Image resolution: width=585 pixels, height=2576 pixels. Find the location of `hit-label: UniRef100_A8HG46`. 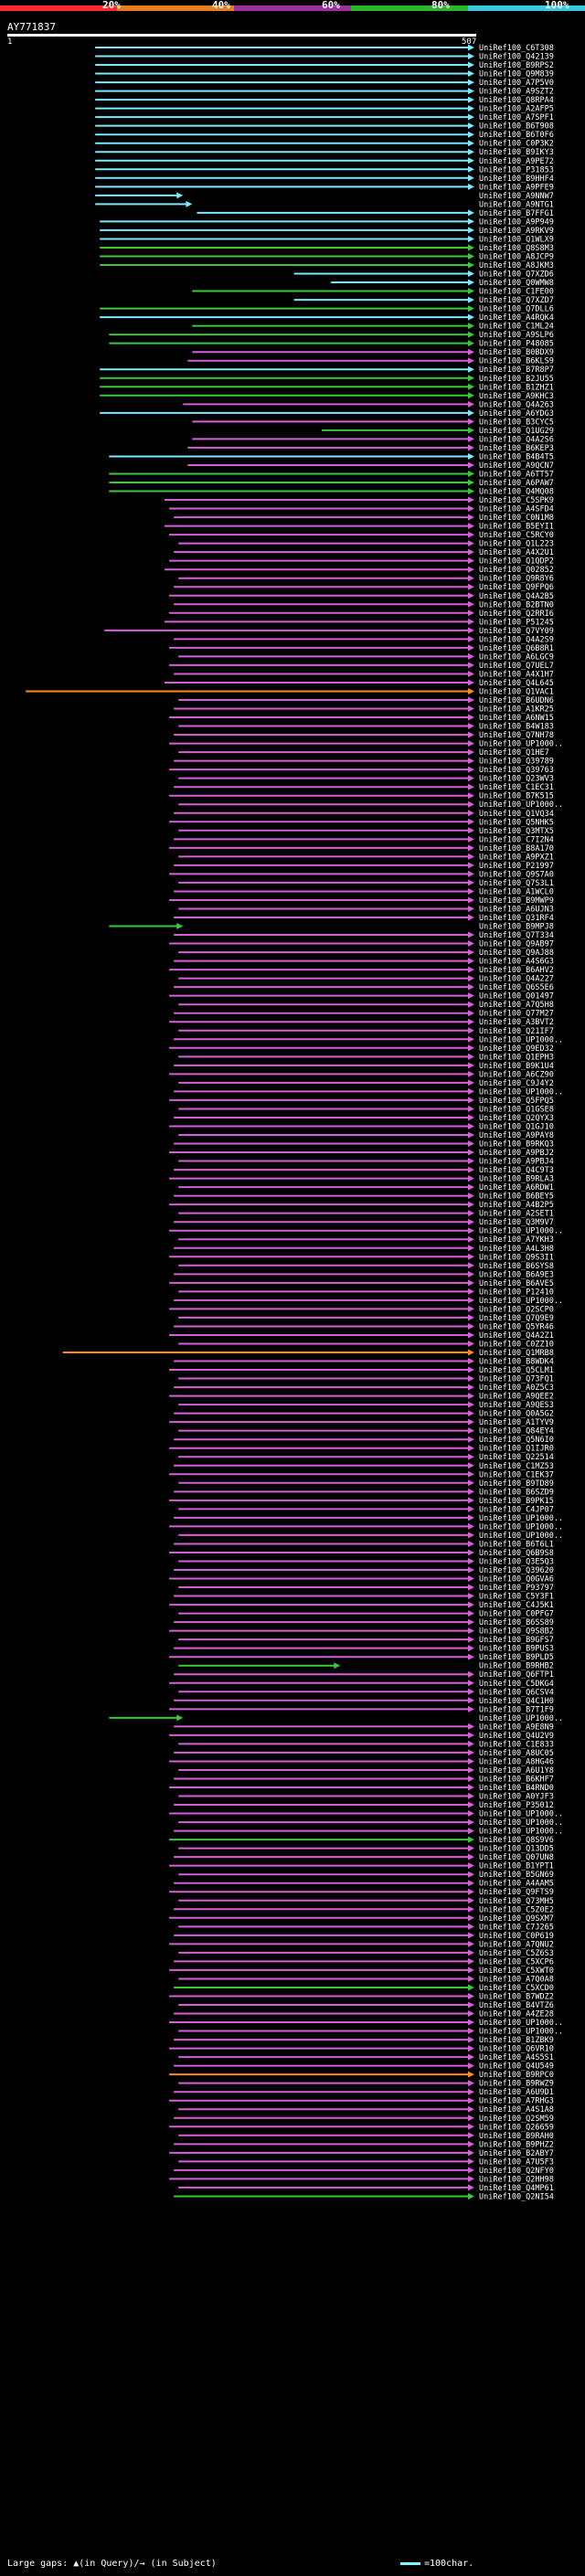

hit-label: UniRef100_A8HG46 is located at coordinates (516, 1761).